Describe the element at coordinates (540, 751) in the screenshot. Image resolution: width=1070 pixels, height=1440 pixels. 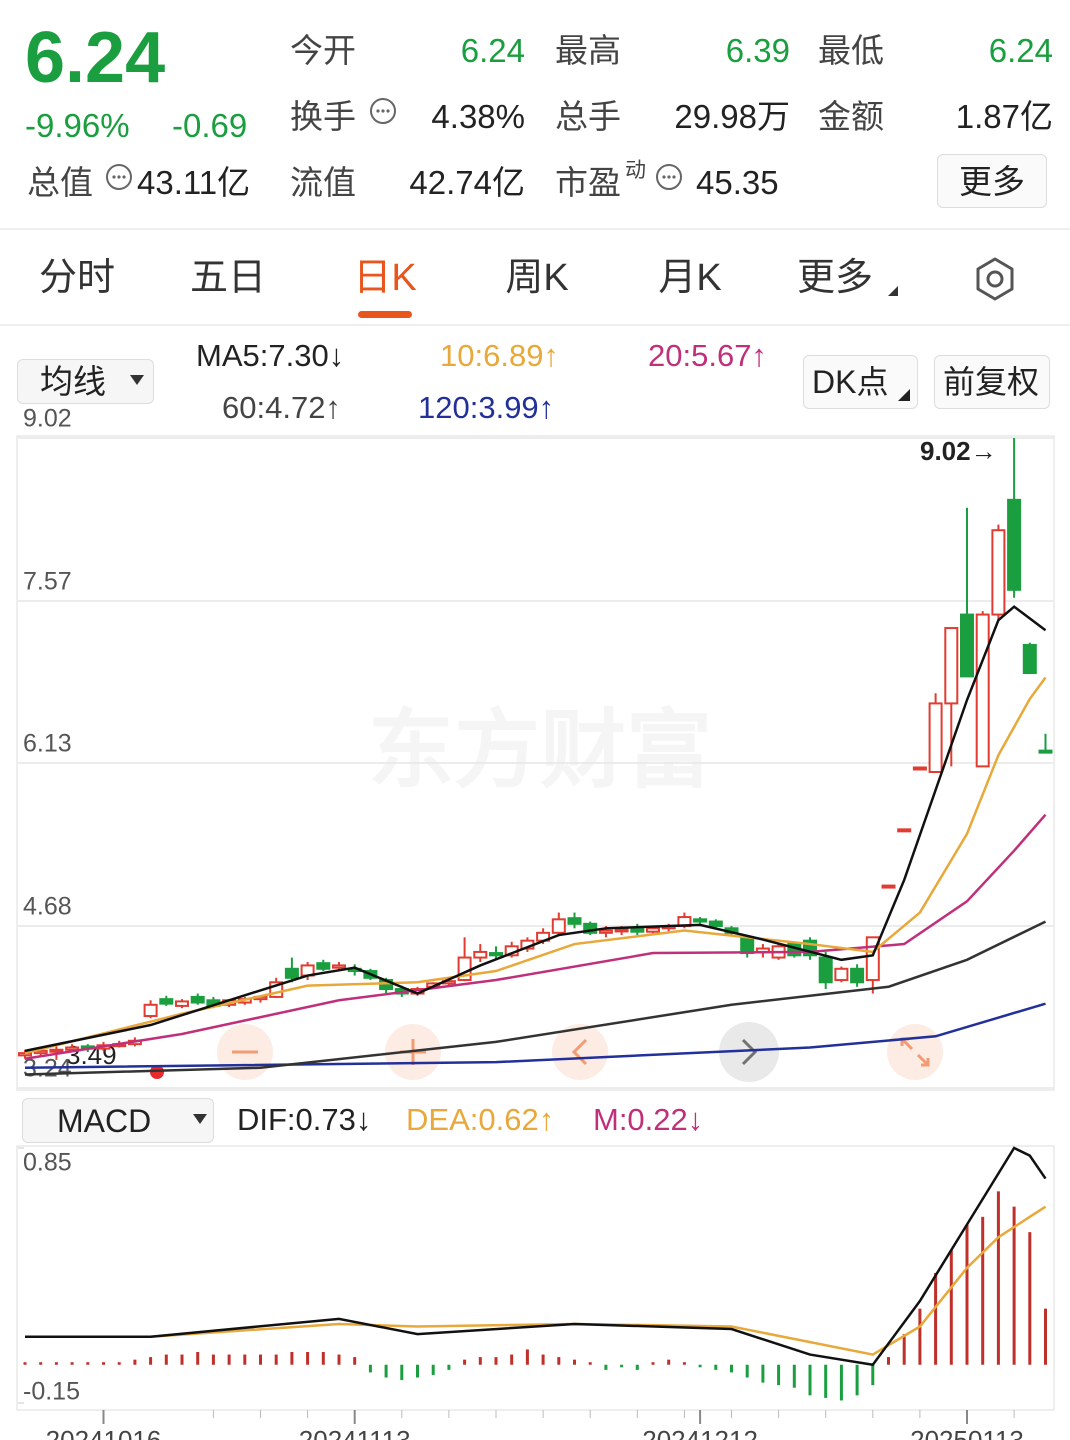
I see `watermark: 东方财富` at that location.